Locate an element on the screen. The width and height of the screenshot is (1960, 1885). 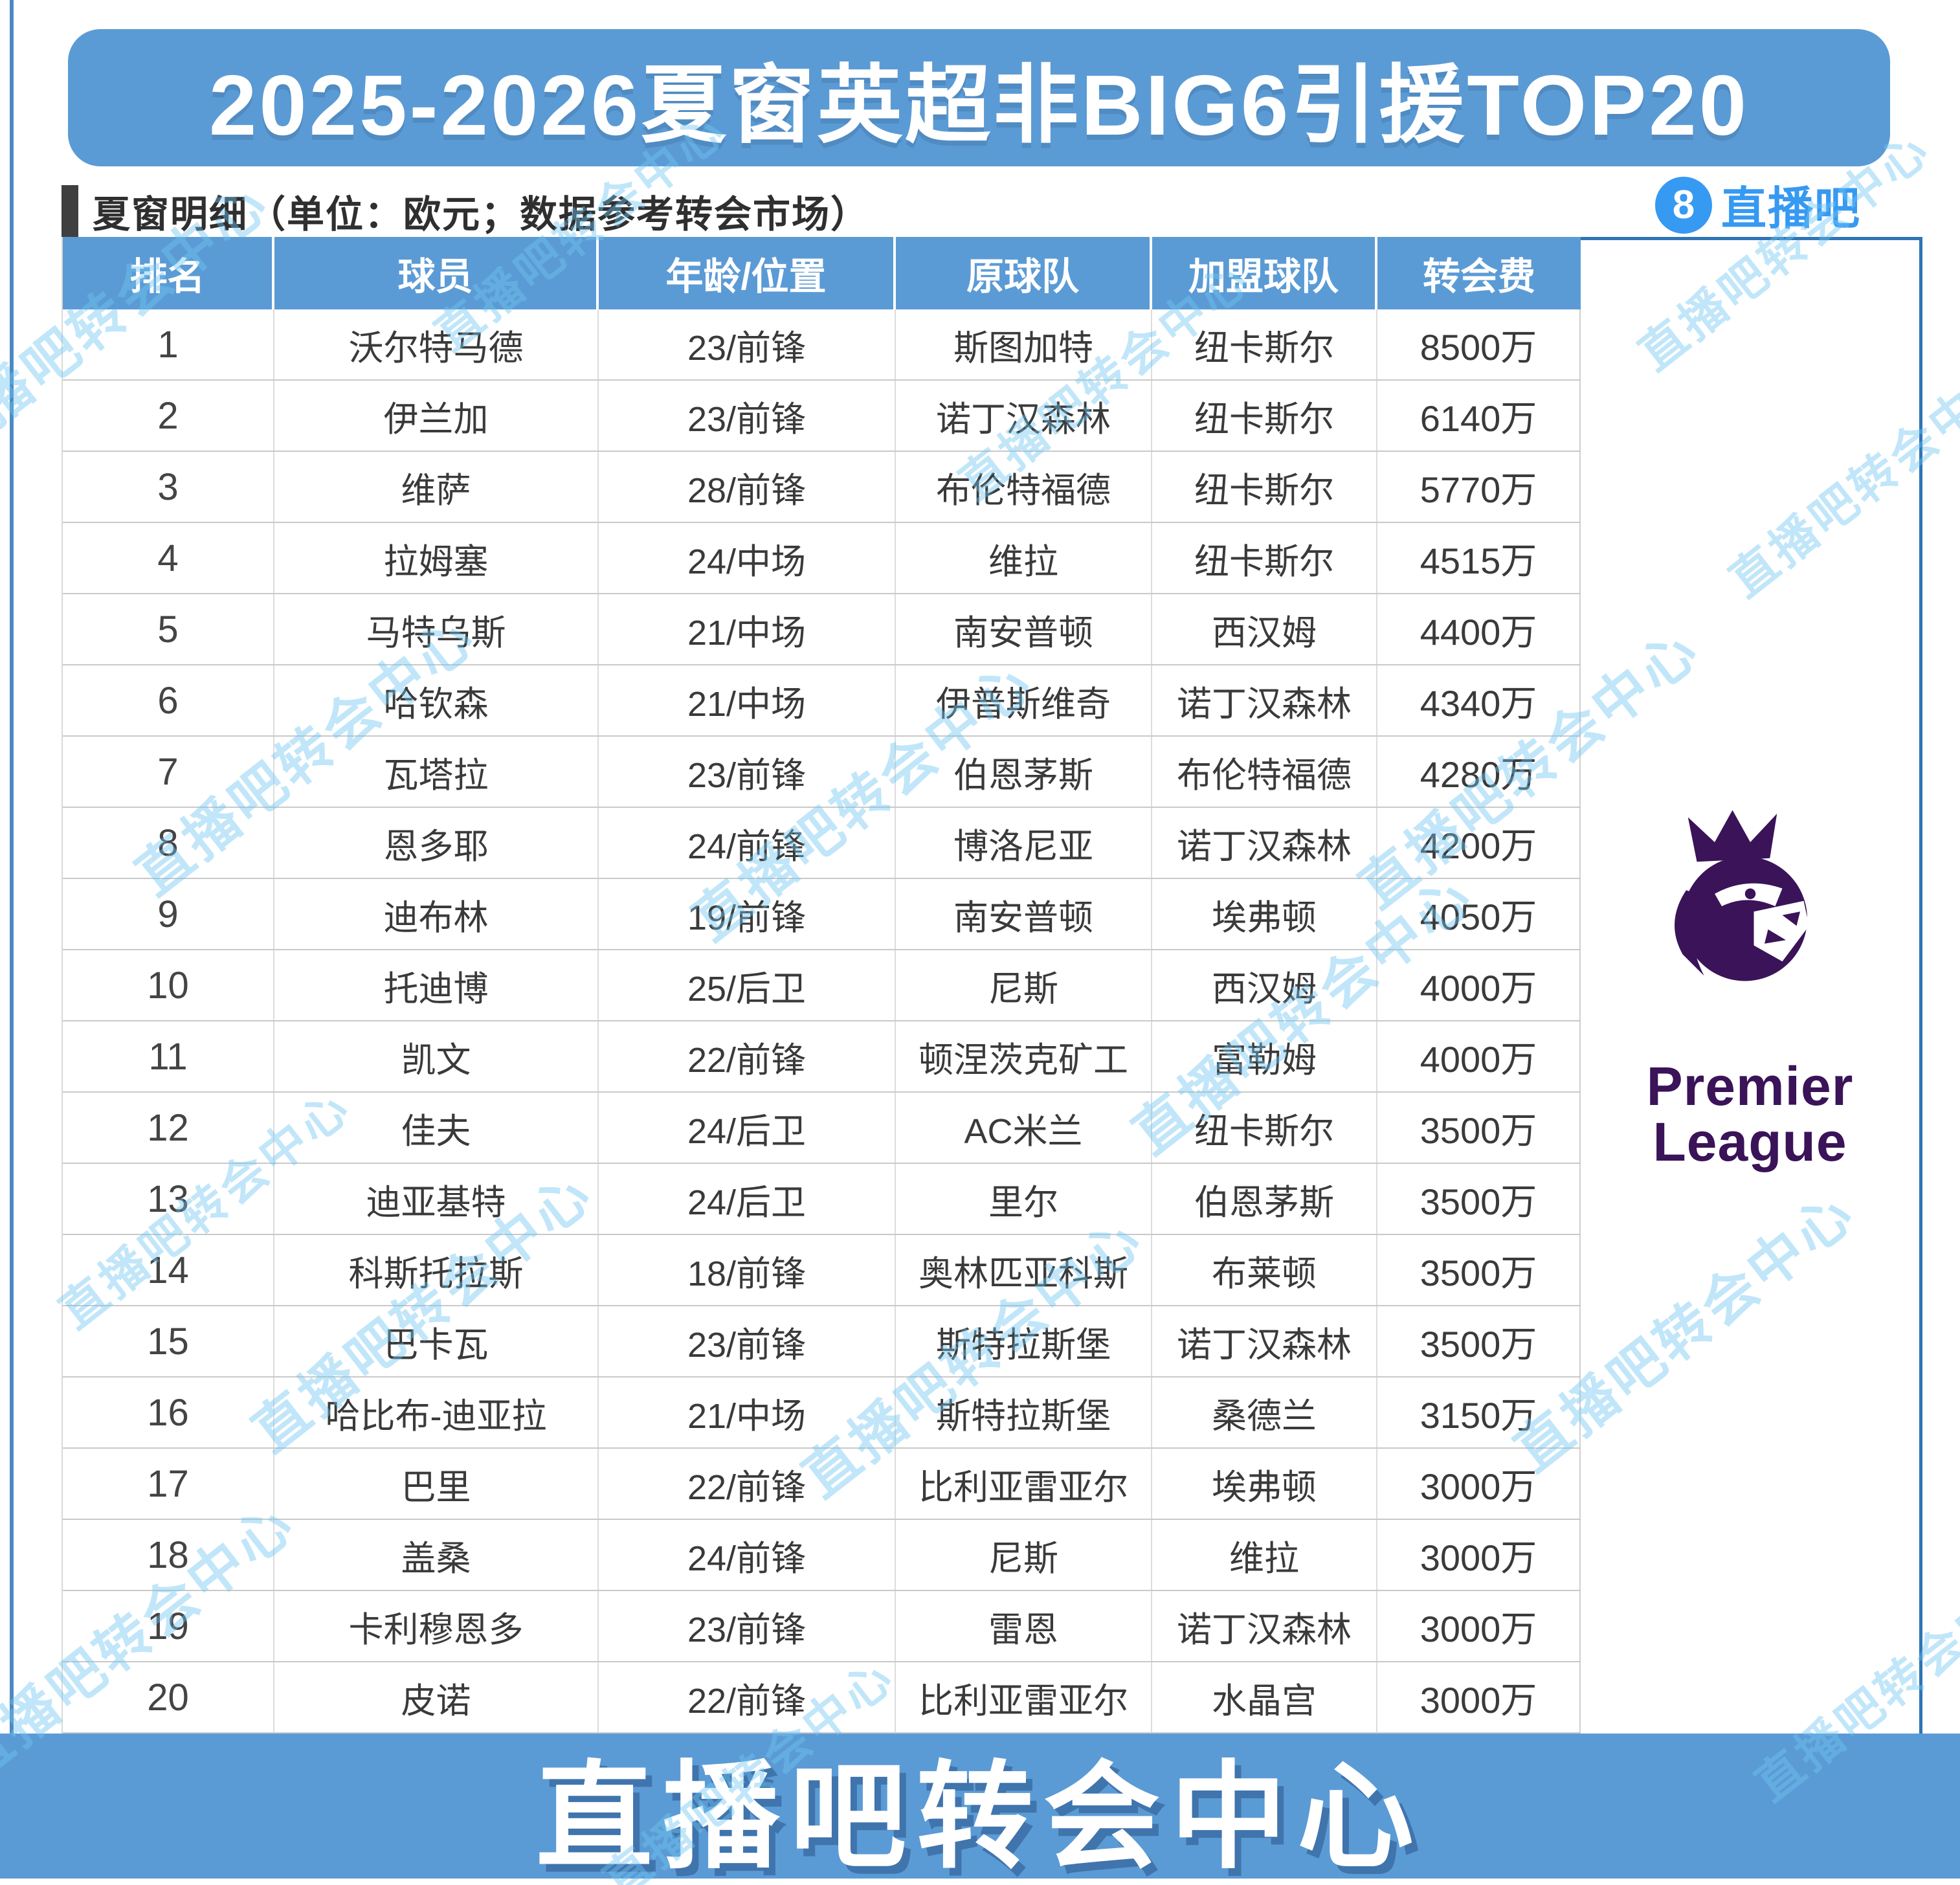
from-team-cell: 伯恩茅斯 is located at coordinates (1024, 772).